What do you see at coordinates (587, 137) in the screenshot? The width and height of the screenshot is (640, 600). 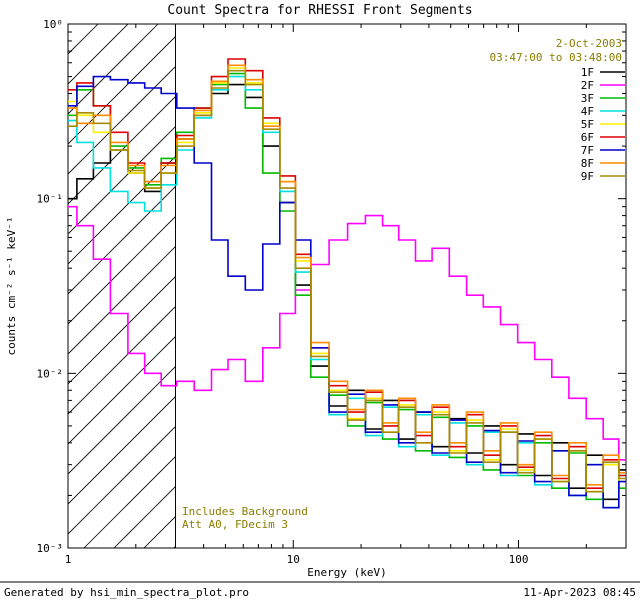 I see `legend-label-6F: 6F` at bounding box center [587, 137].